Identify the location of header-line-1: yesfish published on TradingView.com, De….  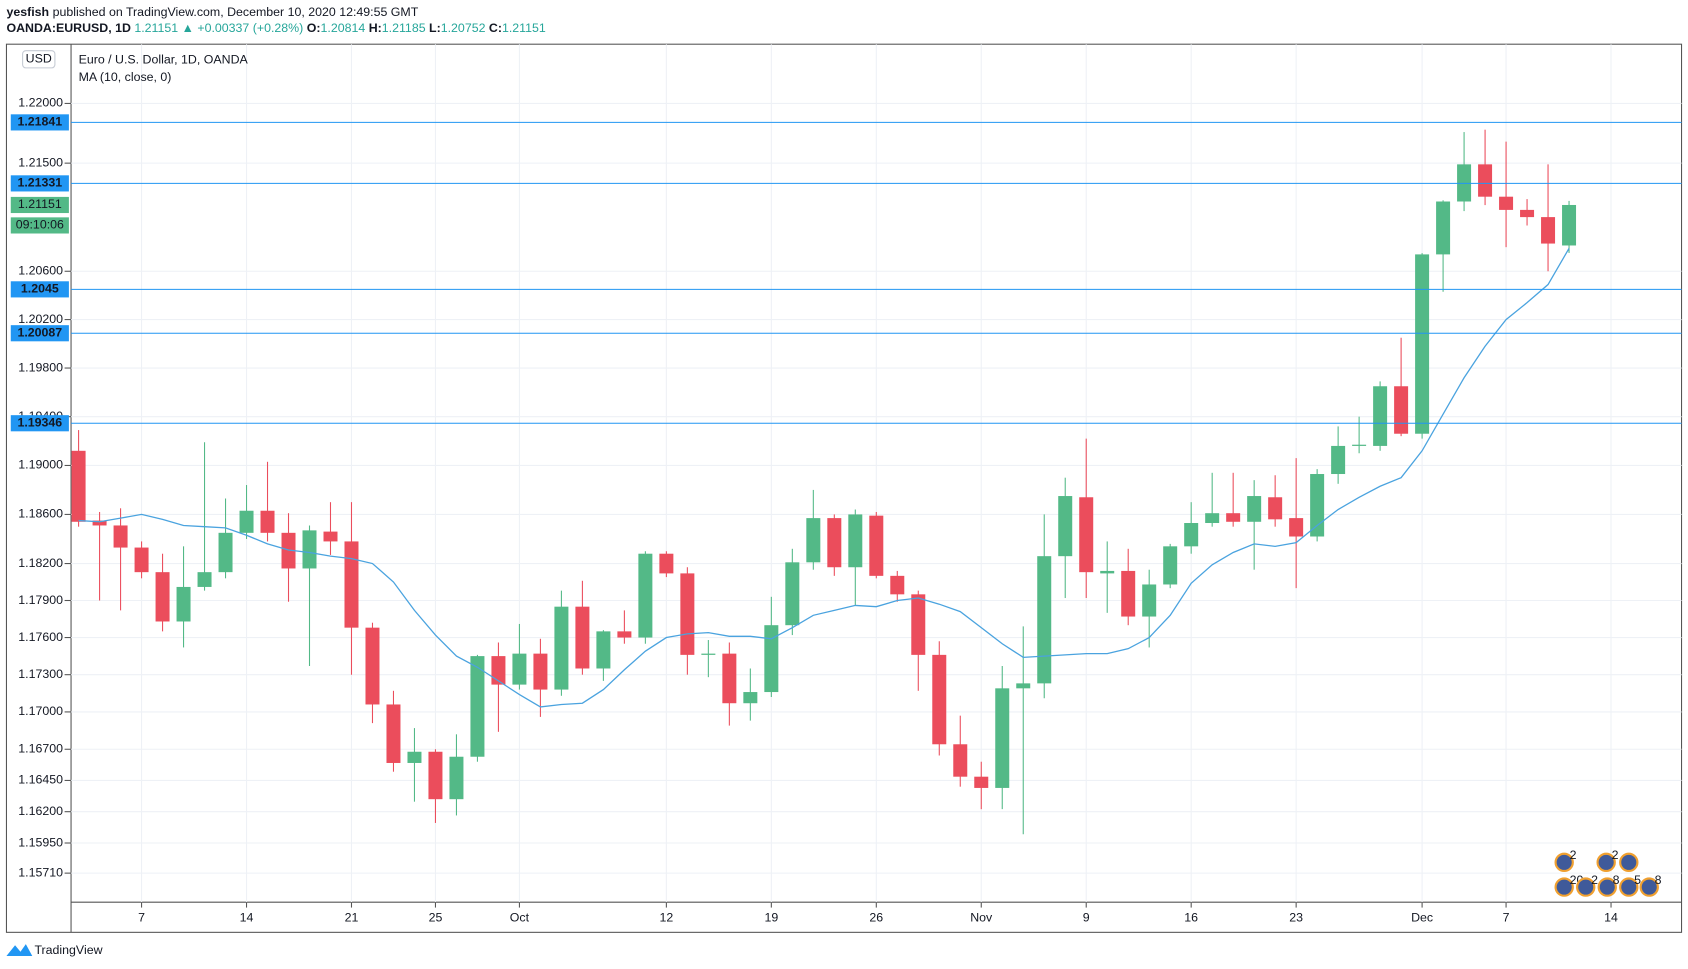
(212, 12).